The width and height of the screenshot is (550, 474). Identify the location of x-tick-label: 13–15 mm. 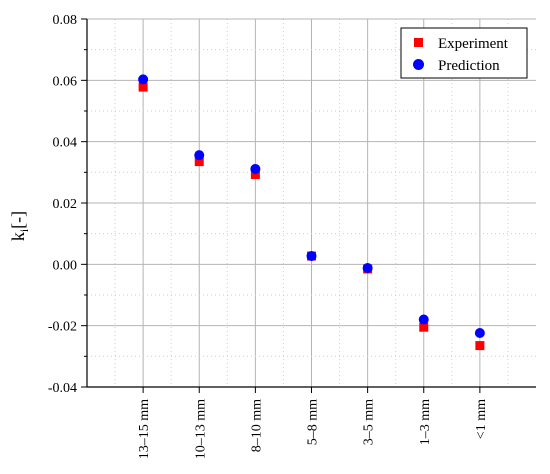
(144, 429).